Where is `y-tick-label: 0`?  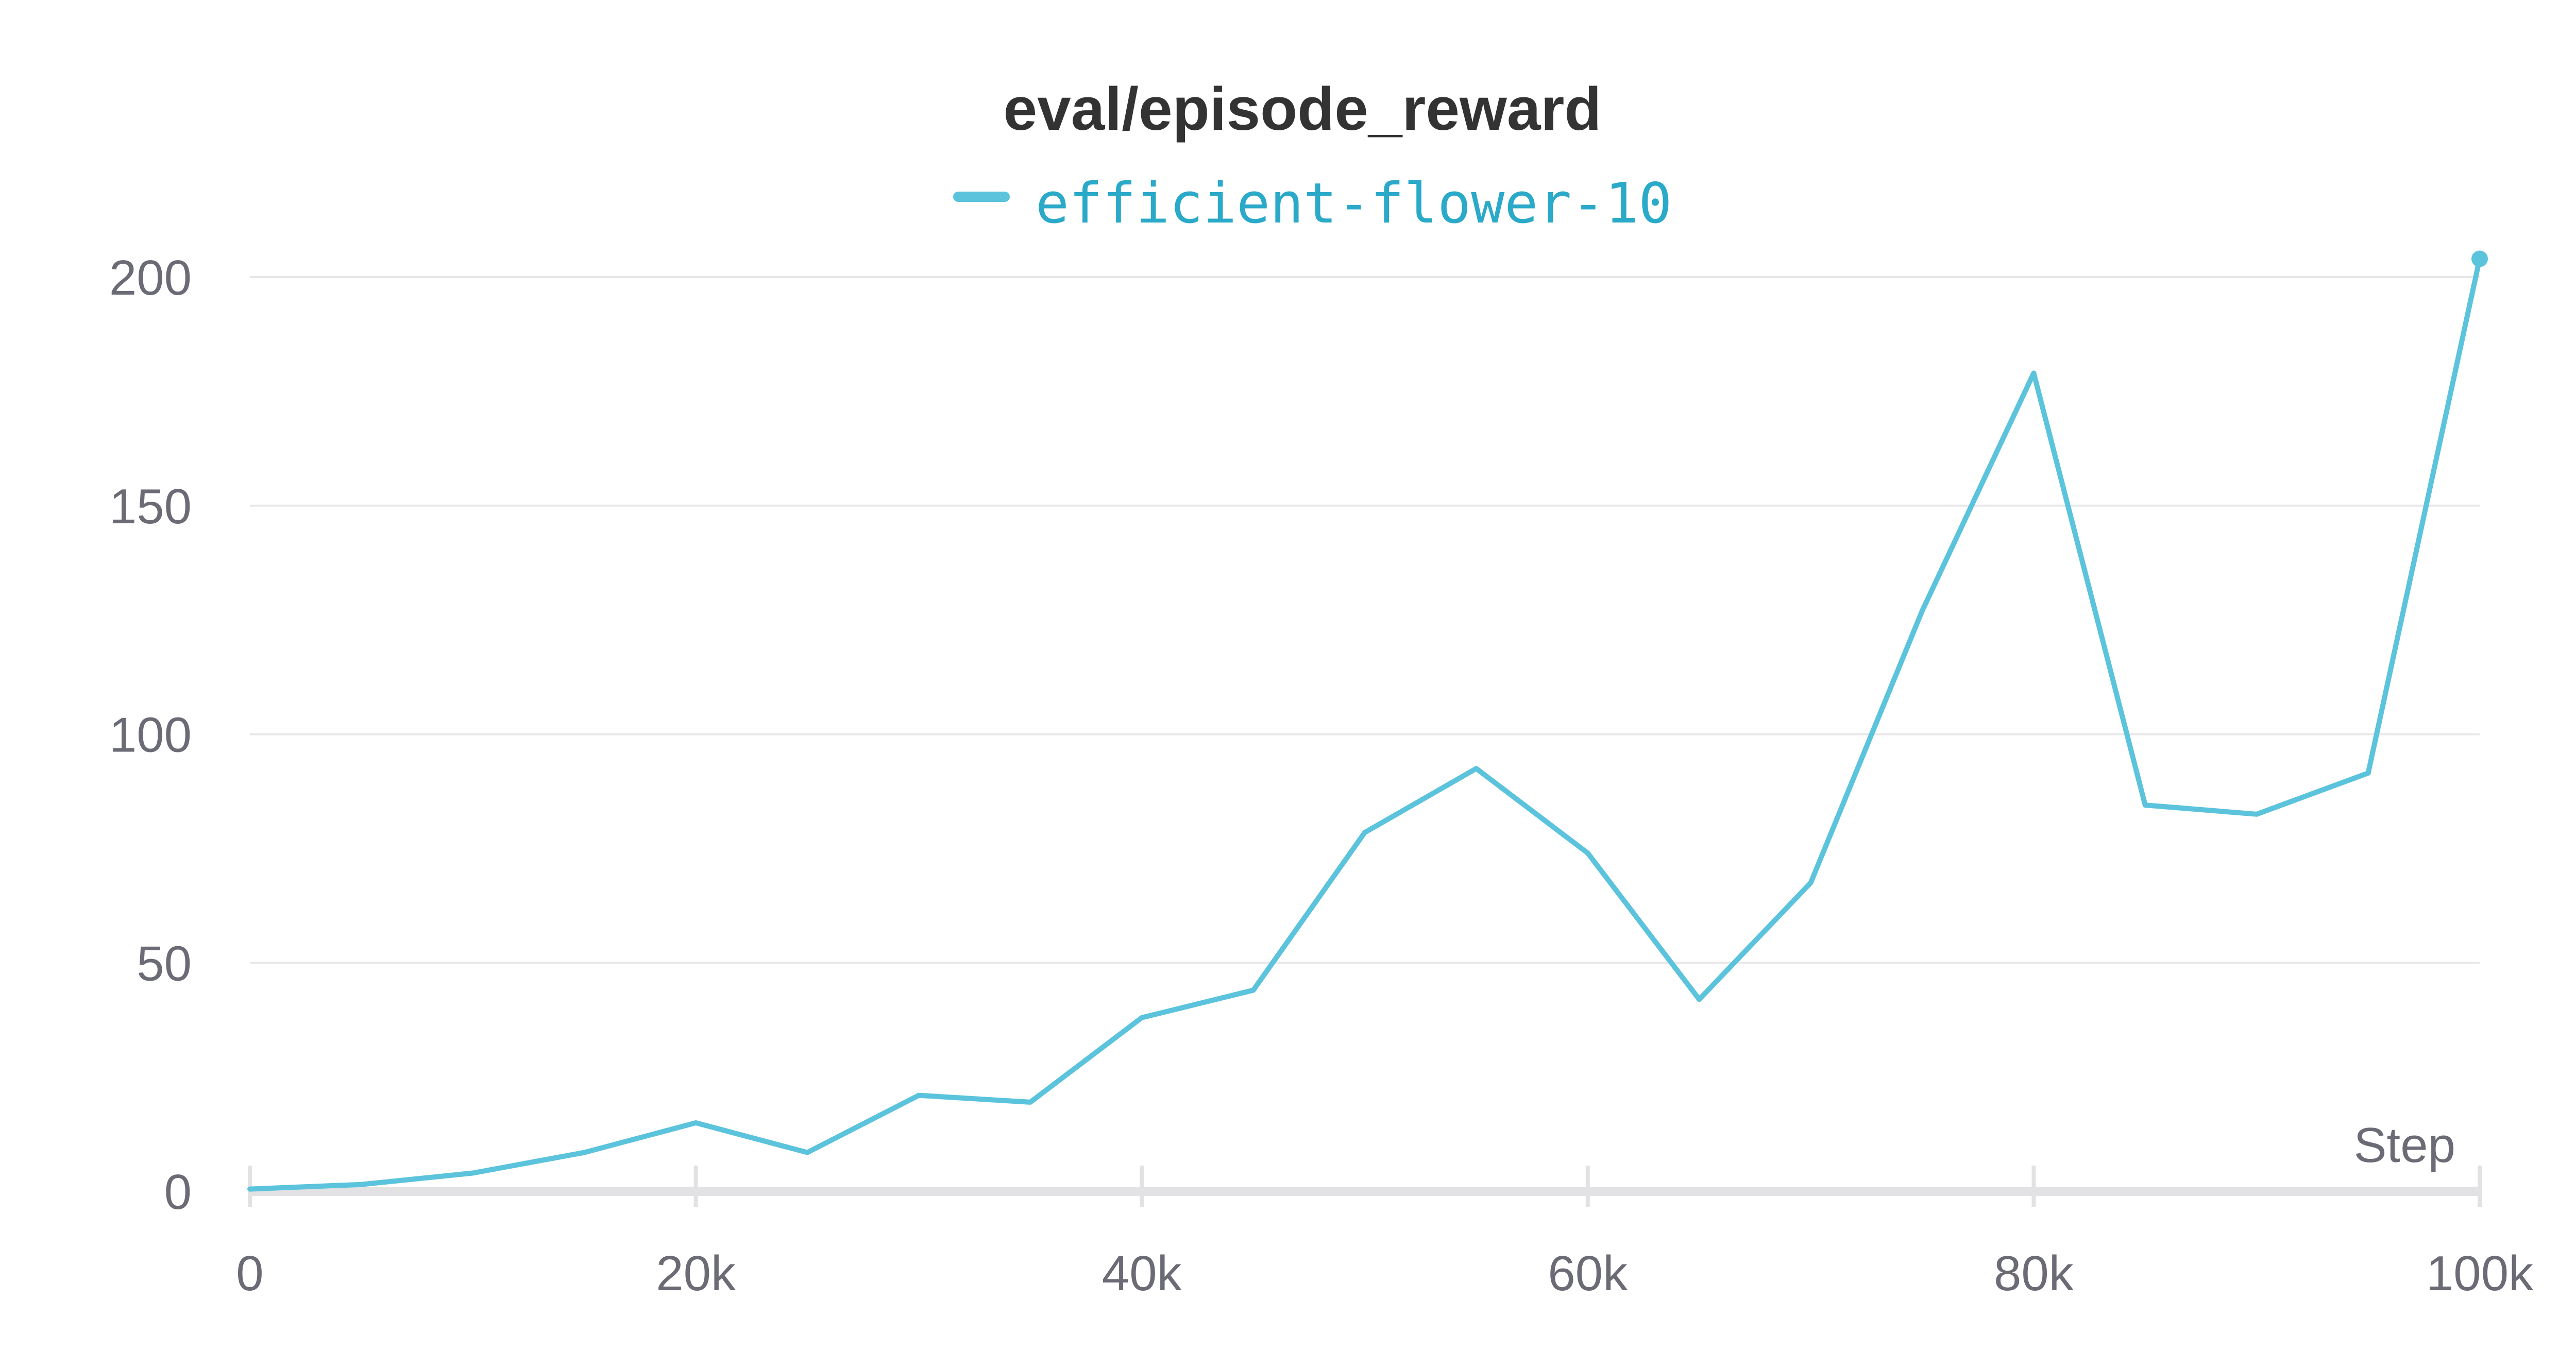
y-tick-label: 0 is located at coordinates (178, 1192).